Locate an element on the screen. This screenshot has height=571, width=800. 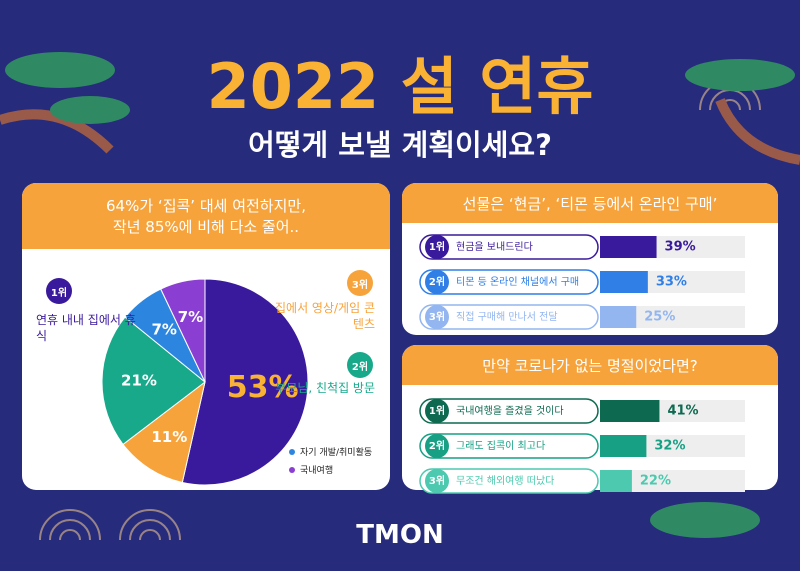
title: 2022 설 연휴 is located at coordinates (400, 86).